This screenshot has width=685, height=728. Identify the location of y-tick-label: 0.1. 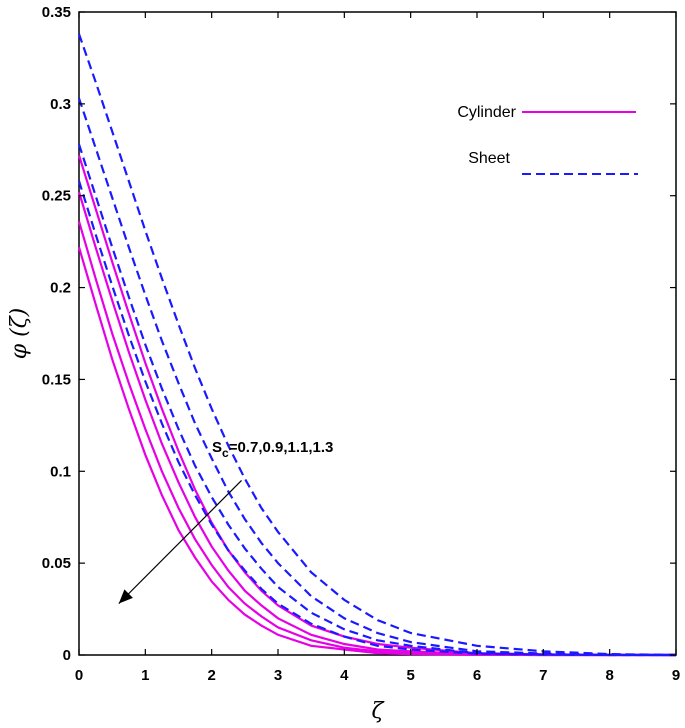
(60, 471).